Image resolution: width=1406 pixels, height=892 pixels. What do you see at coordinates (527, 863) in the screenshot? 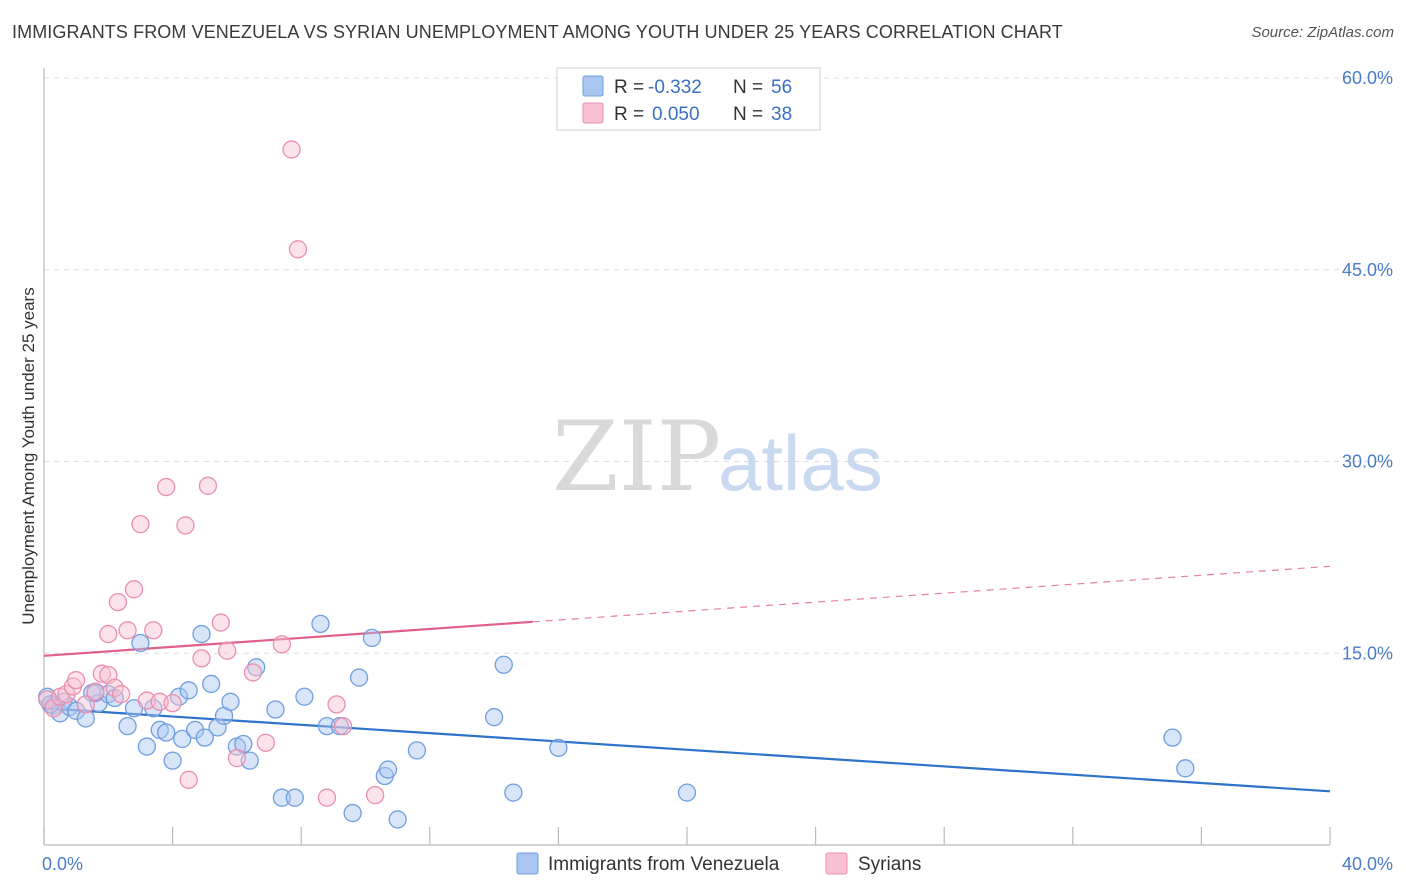
I see `bottom-legend-swatch-venezuela` at bounding box center [527, 863].